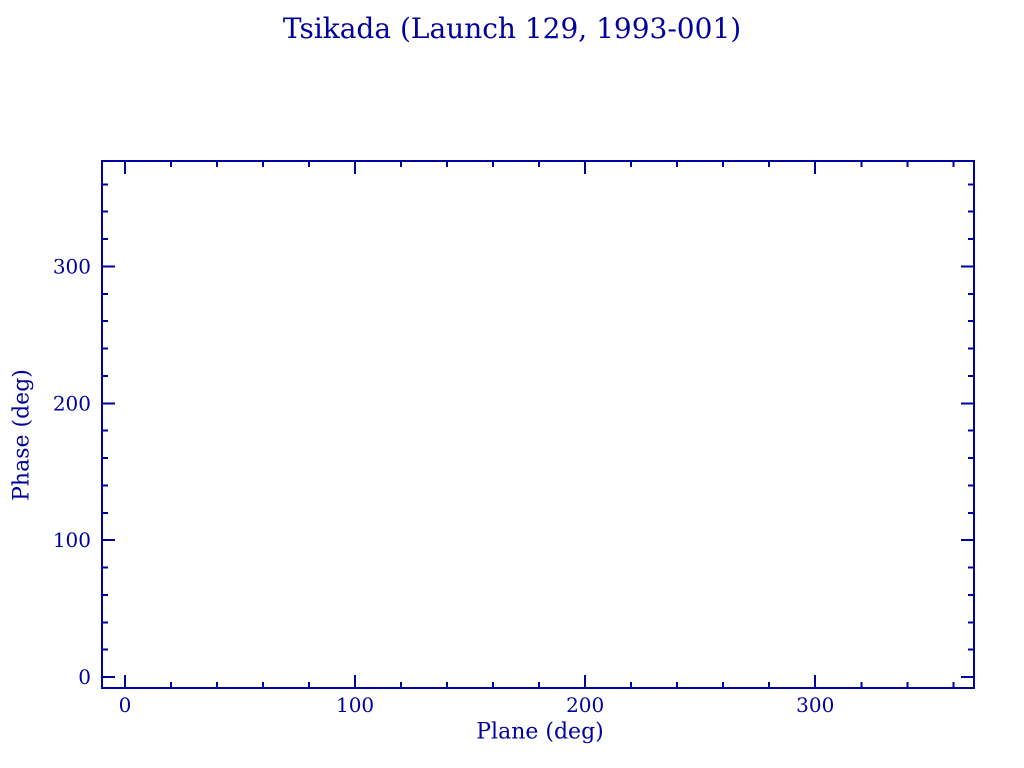 This screenshot has height=768, width=1024. What do you see at coordinates (22, 435) in the screenshot?
I see `y-axis-title: Phase (deg)` at bounding box center [22, 435].